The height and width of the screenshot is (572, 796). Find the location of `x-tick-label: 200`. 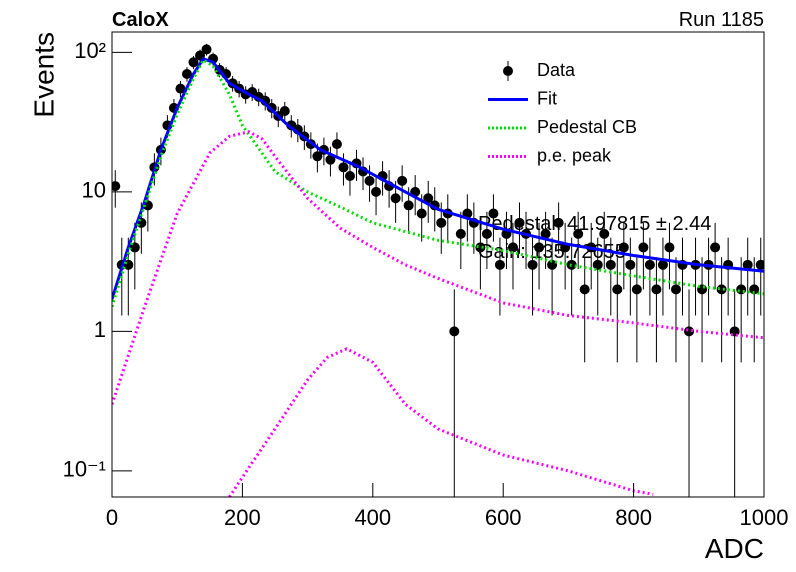

x-tick-label: 200 is located at coordinates (242, 517).